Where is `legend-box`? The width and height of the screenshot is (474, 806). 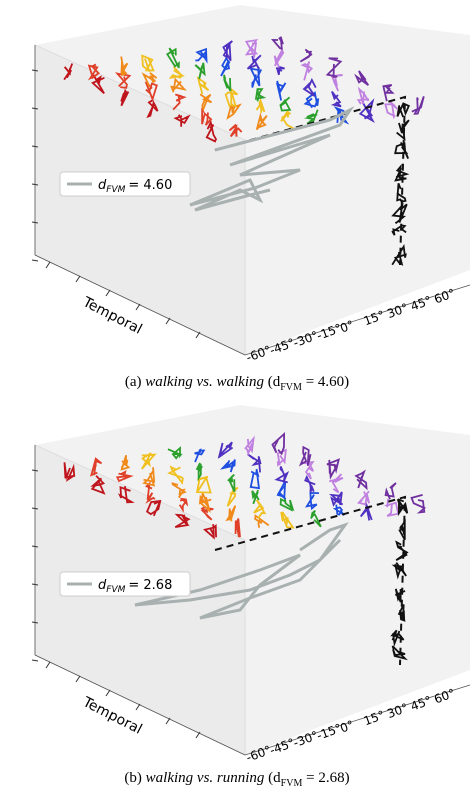 legend-box is located at coordinates (125, 584).